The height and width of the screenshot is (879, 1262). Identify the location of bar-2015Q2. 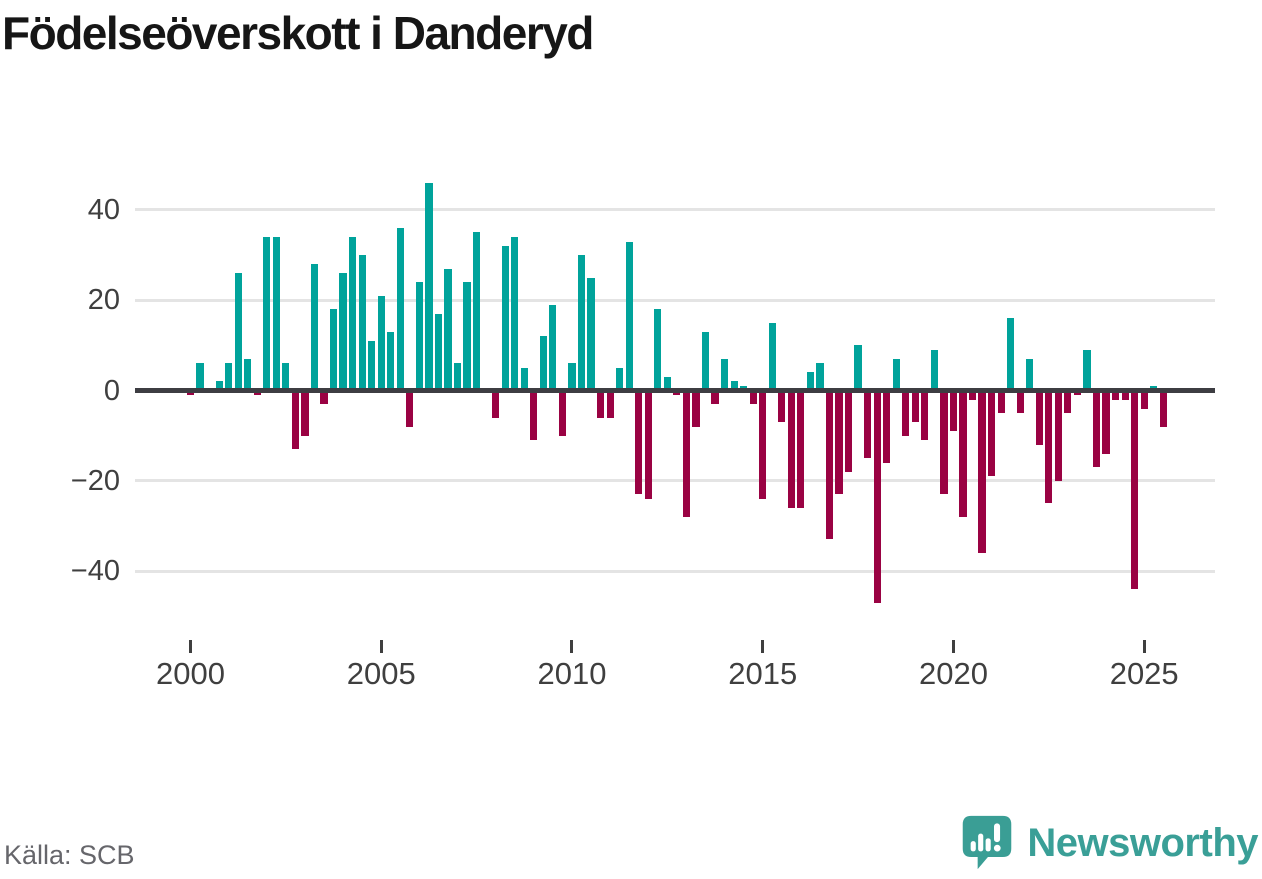
(772, 356).